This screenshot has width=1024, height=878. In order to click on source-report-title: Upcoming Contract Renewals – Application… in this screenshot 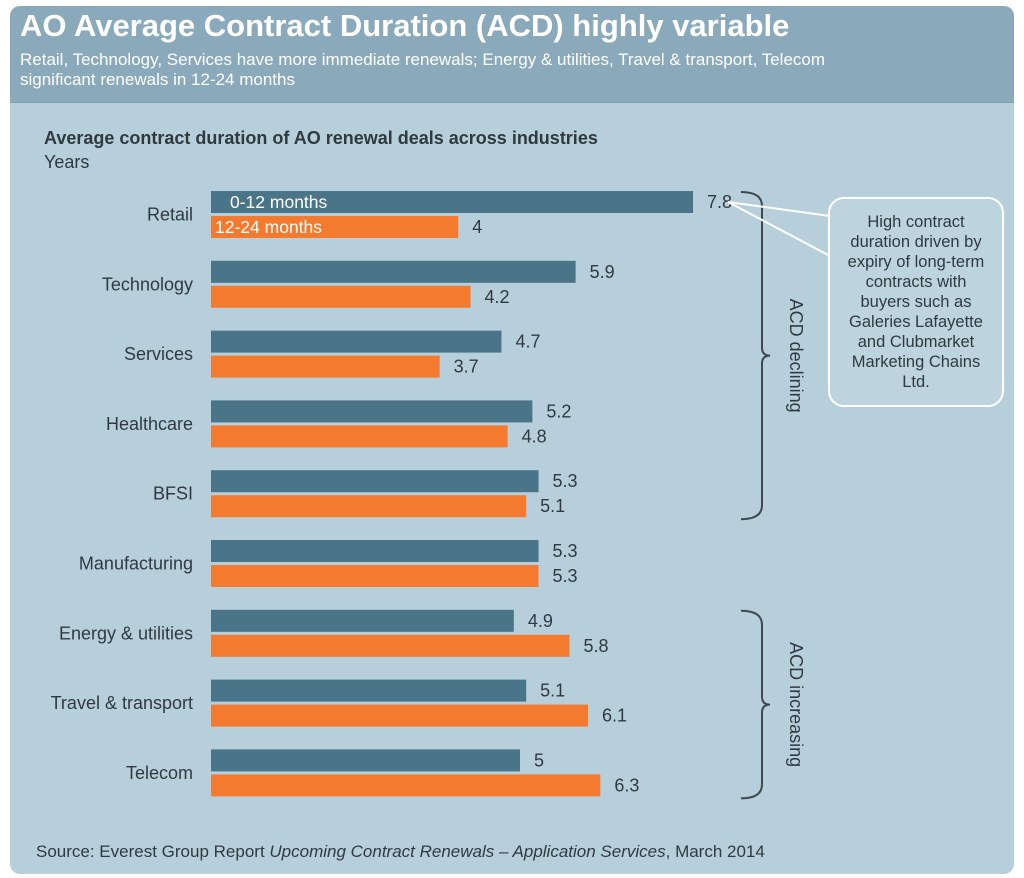, I will do `click(467, 851)`.